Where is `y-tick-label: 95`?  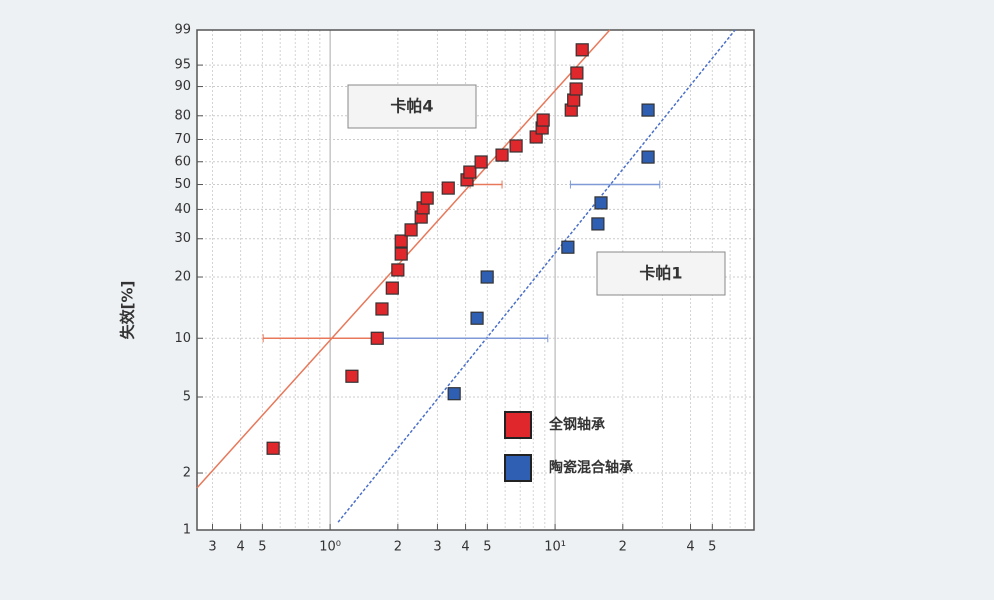
y-tick-label: 95 is located at coordinates (182, 65).